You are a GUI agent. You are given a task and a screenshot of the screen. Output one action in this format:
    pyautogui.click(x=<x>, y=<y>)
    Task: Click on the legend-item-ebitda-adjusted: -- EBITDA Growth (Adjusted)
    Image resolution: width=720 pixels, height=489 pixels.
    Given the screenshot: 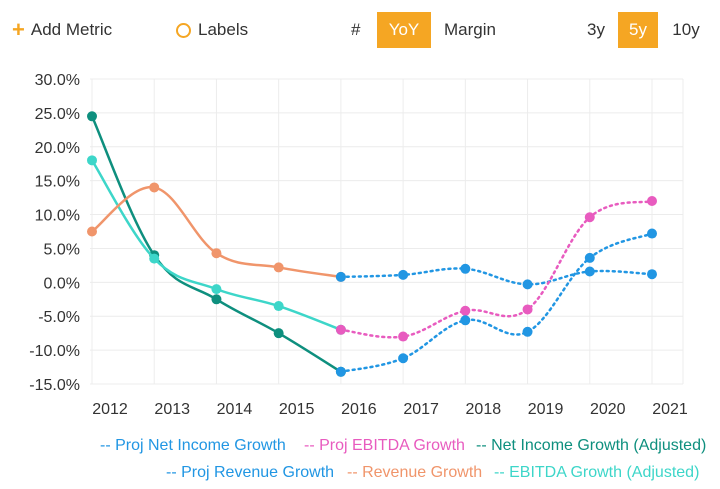 What is the action you would take?
    pyautogui.click(x=597, y=472)
    